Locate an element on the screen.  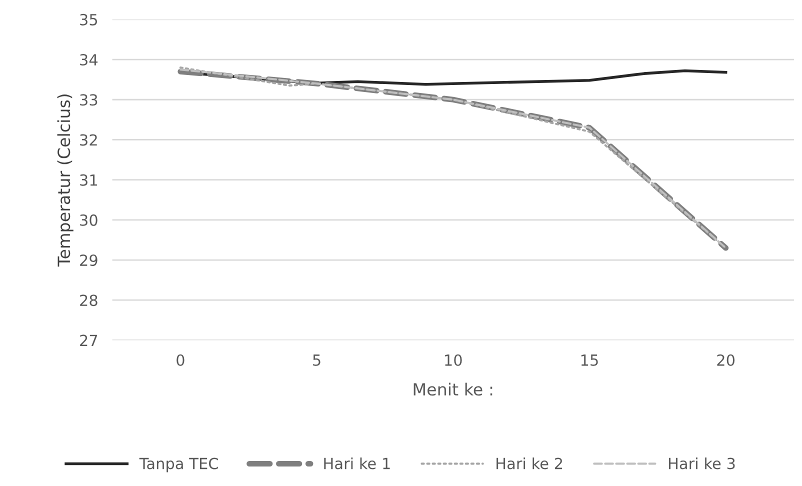
x-tick-label: 20 is located at coordinates (726, 360).